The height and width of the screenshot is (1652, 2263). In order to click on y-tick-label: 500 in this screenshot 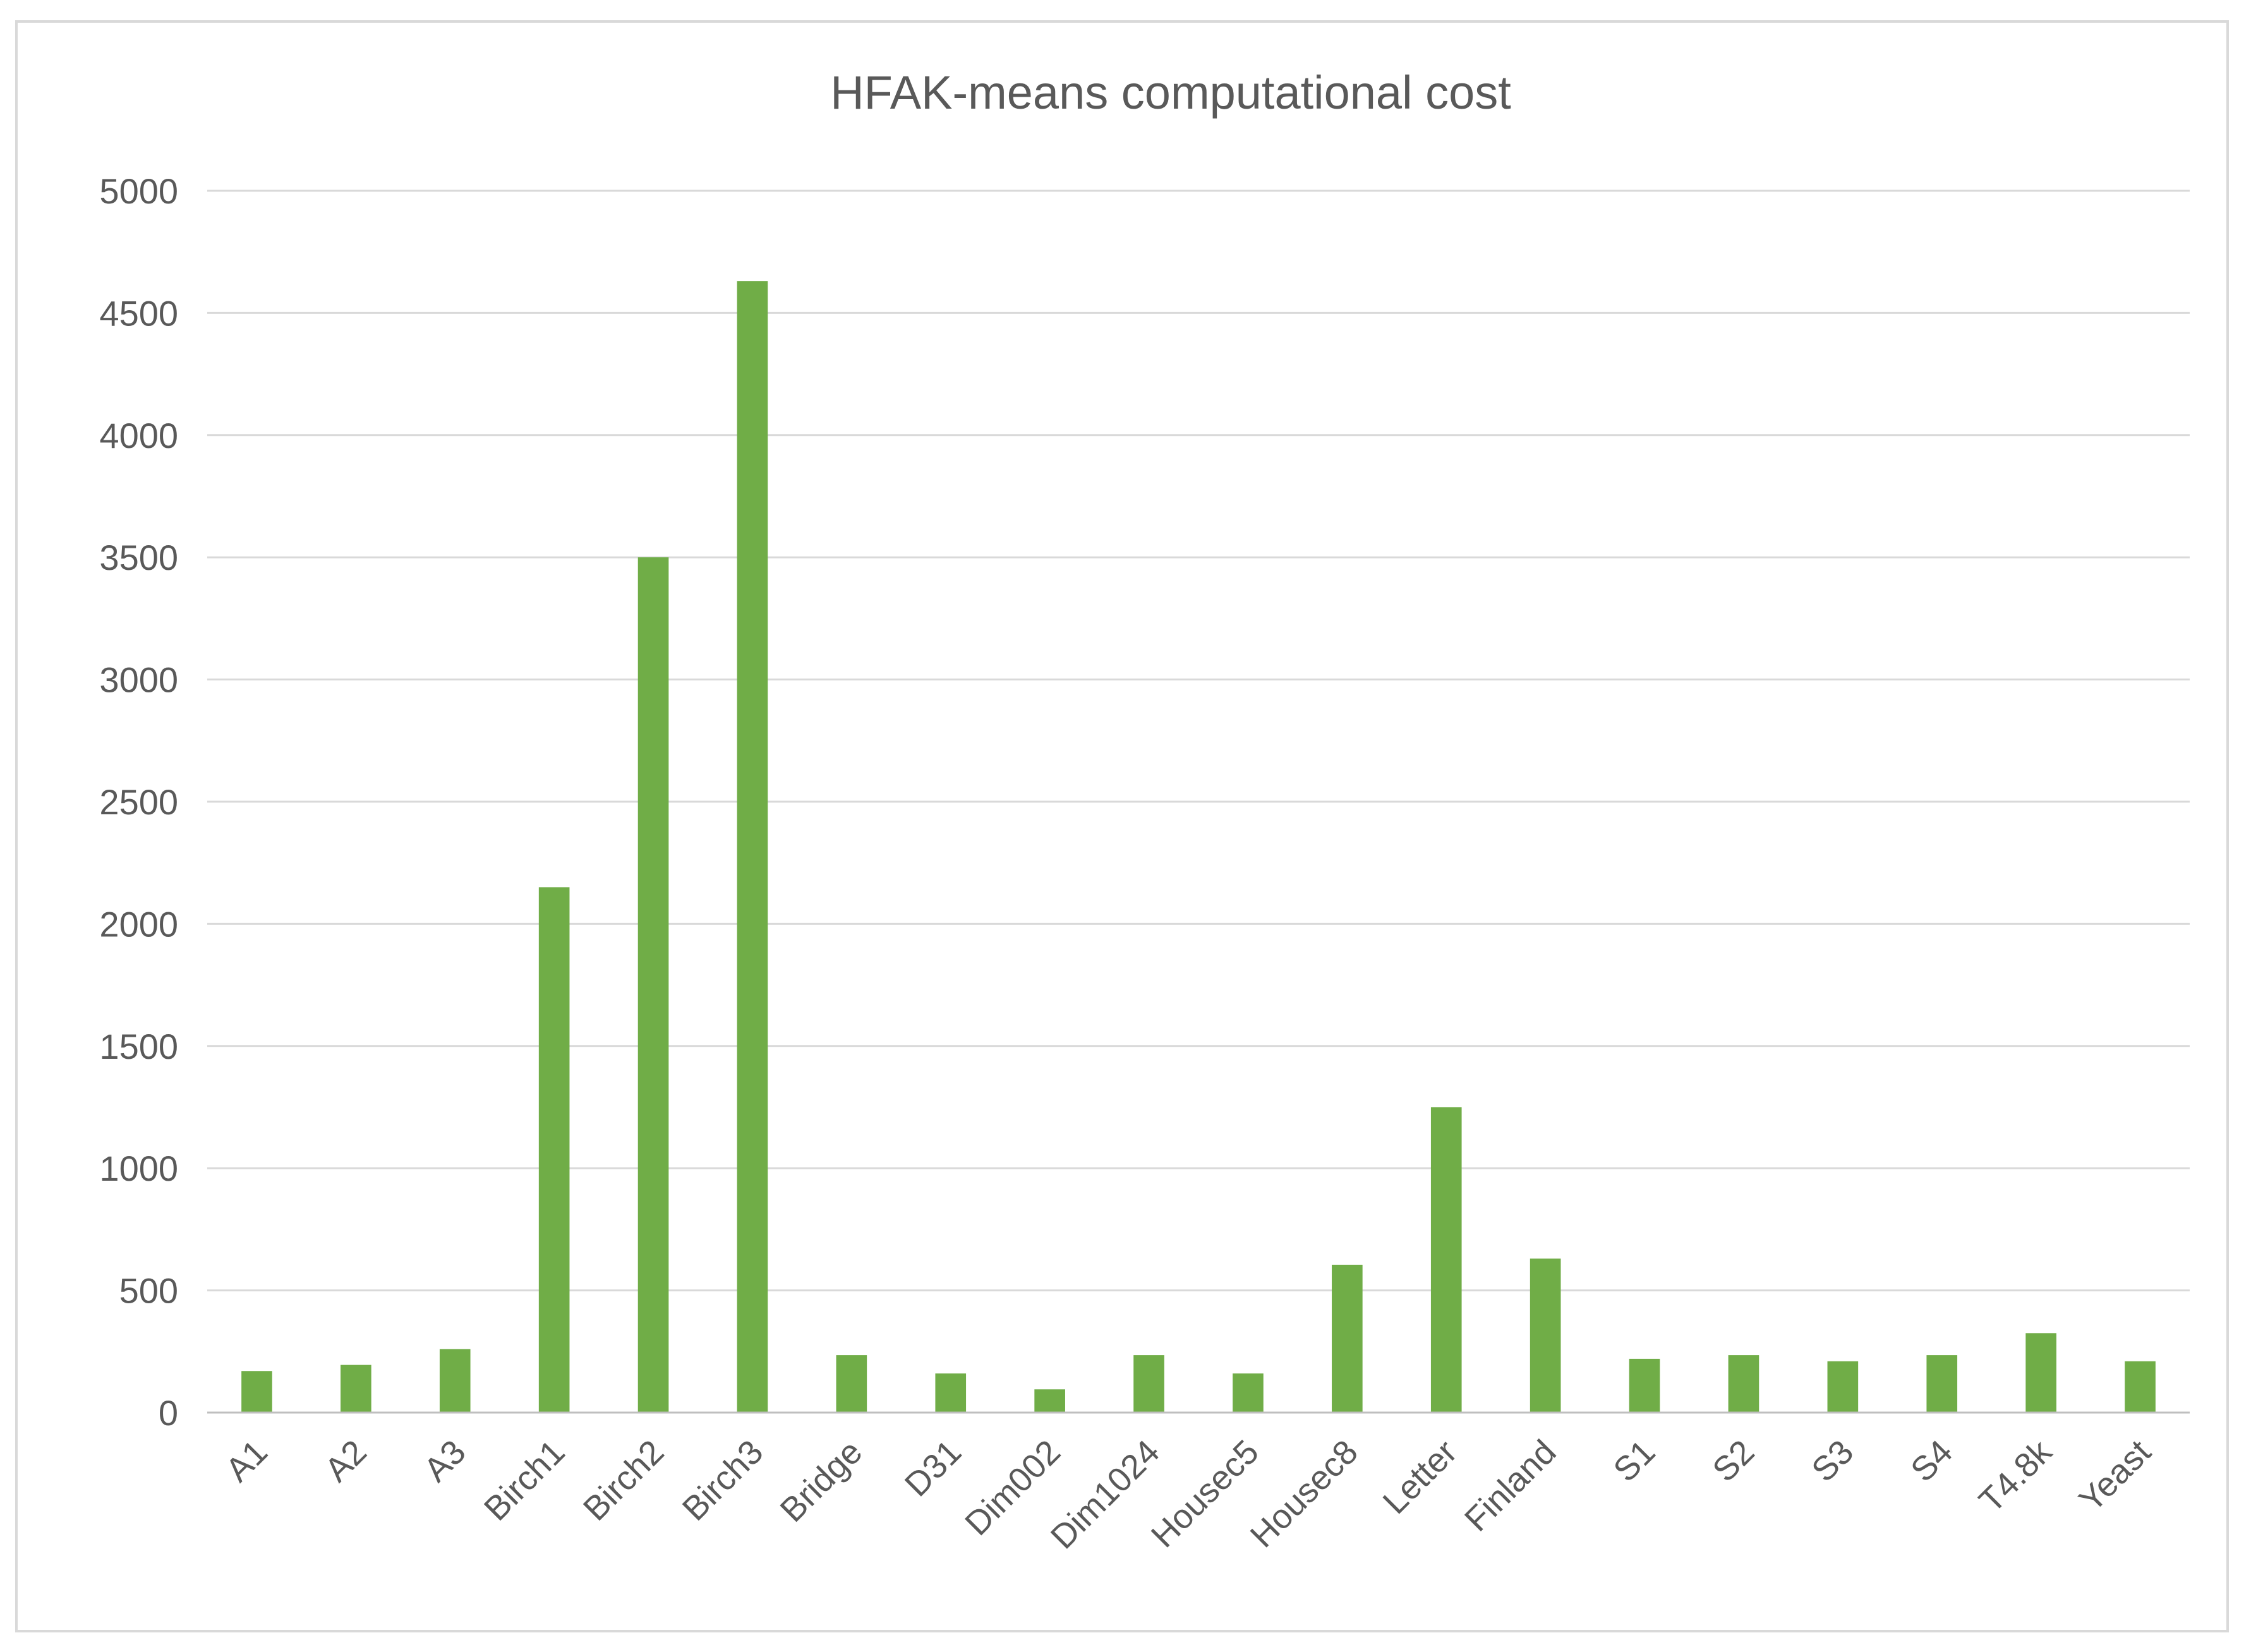, I will do `click(149, 1291)`.